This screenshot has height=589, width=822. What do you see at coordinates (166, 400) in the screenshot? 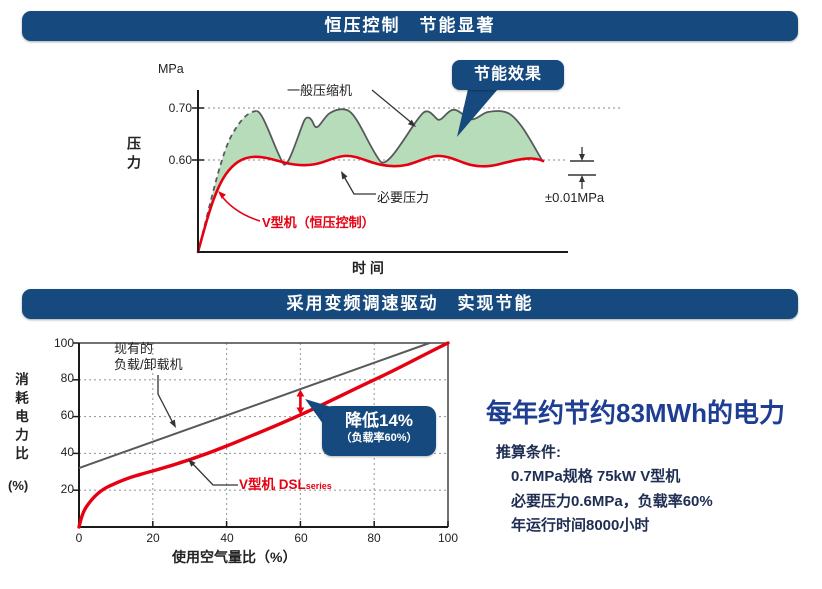
I see `existing-label-connector` at bounding box center [166, 400].